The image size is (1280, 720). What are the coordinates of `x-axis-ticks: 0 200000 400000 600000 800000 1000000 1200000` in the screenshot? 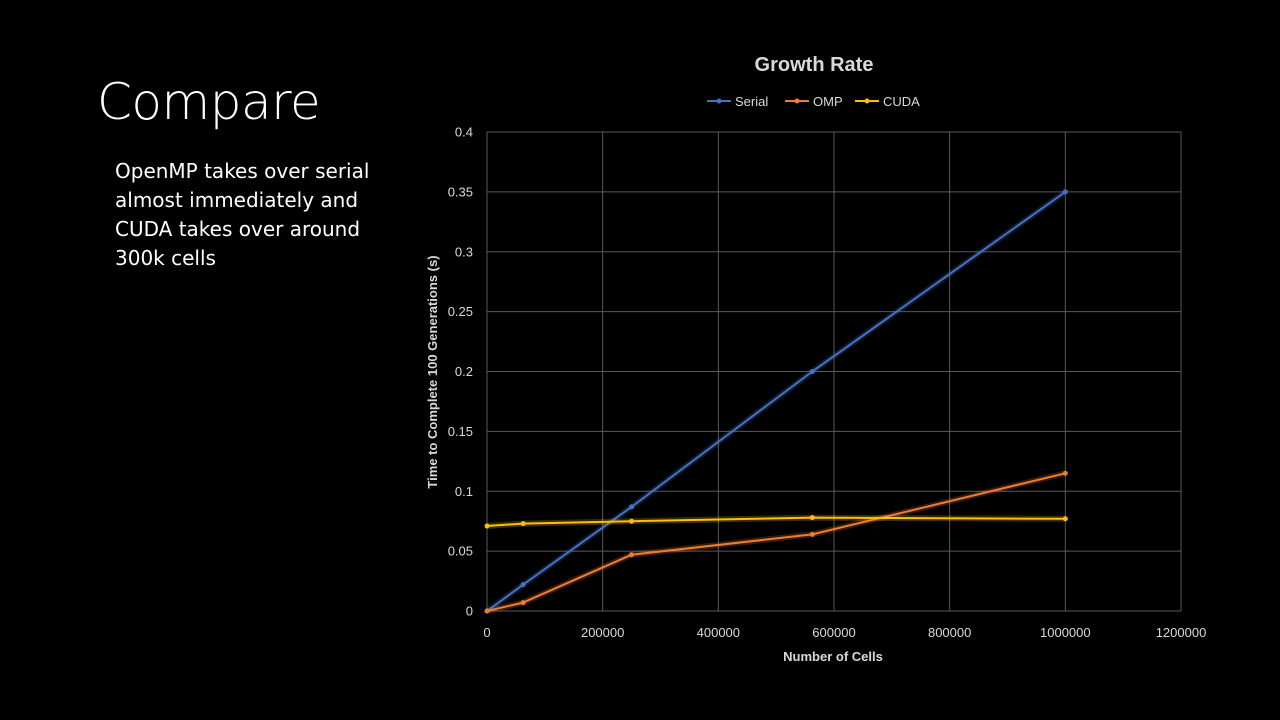 It's located at (844, 632).